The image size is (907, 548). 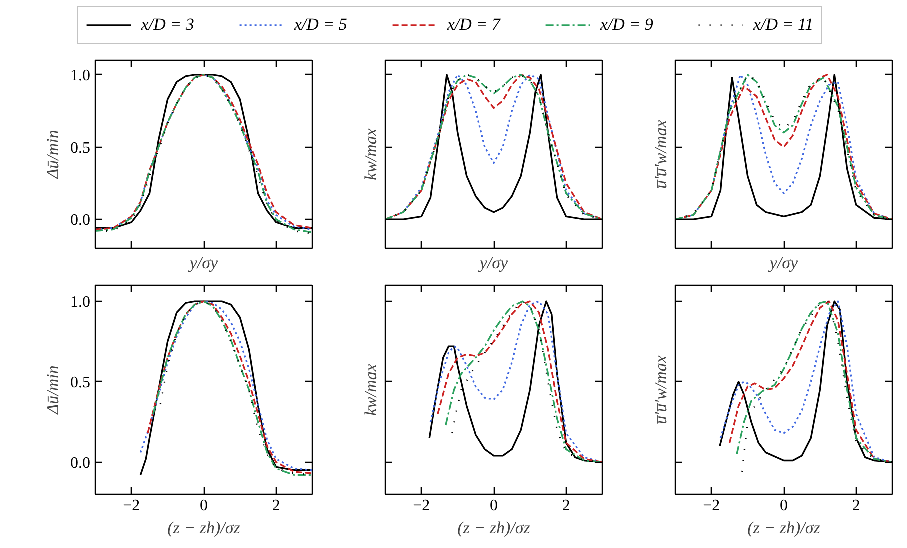 I want to click on legend-label: x/D = 7, so click(x=473, y=25).